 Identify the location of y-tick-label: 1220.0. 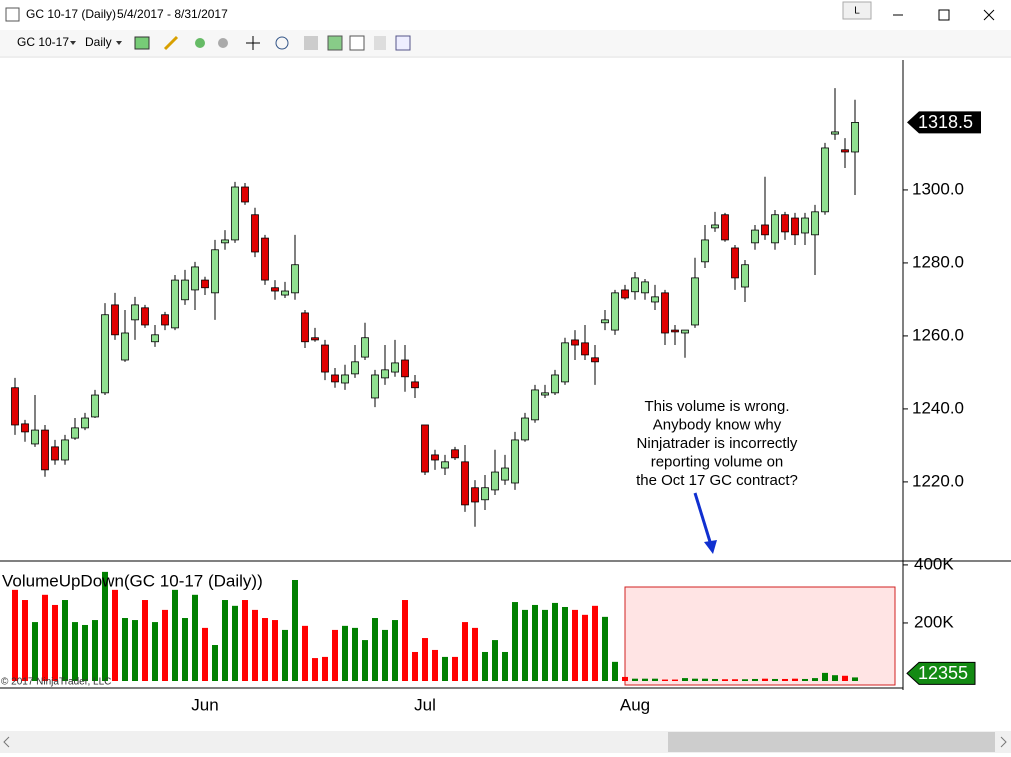
(938, 480).